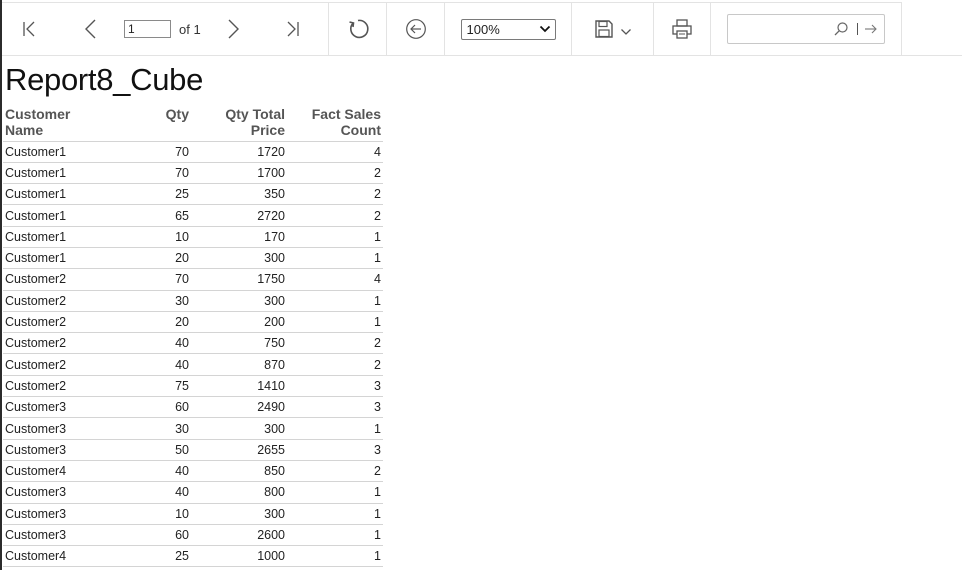 This screenshot has width=962, height=570. I want to click on cell-qty: 10, so click(149, 514).